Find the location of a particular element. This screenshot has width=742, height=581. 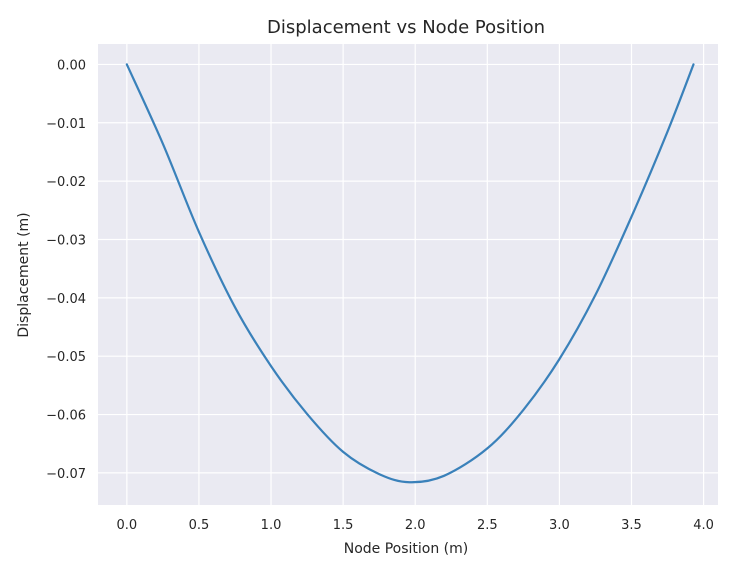

chart-title: Displacement vs Node Position is located at coordinates (406, 27).